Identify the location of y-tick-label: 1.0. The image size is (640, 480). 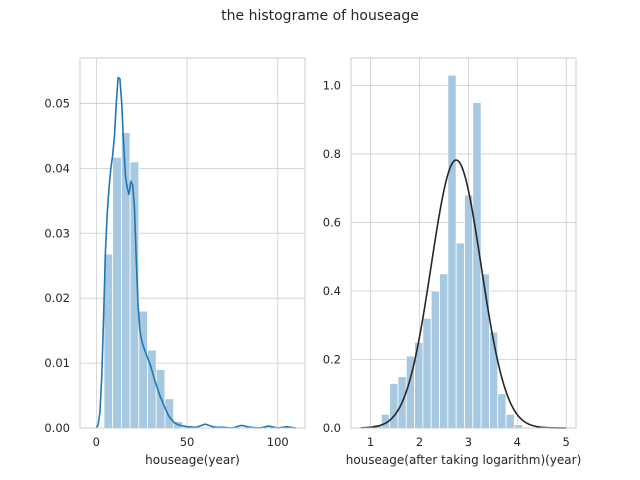
(332, 85).